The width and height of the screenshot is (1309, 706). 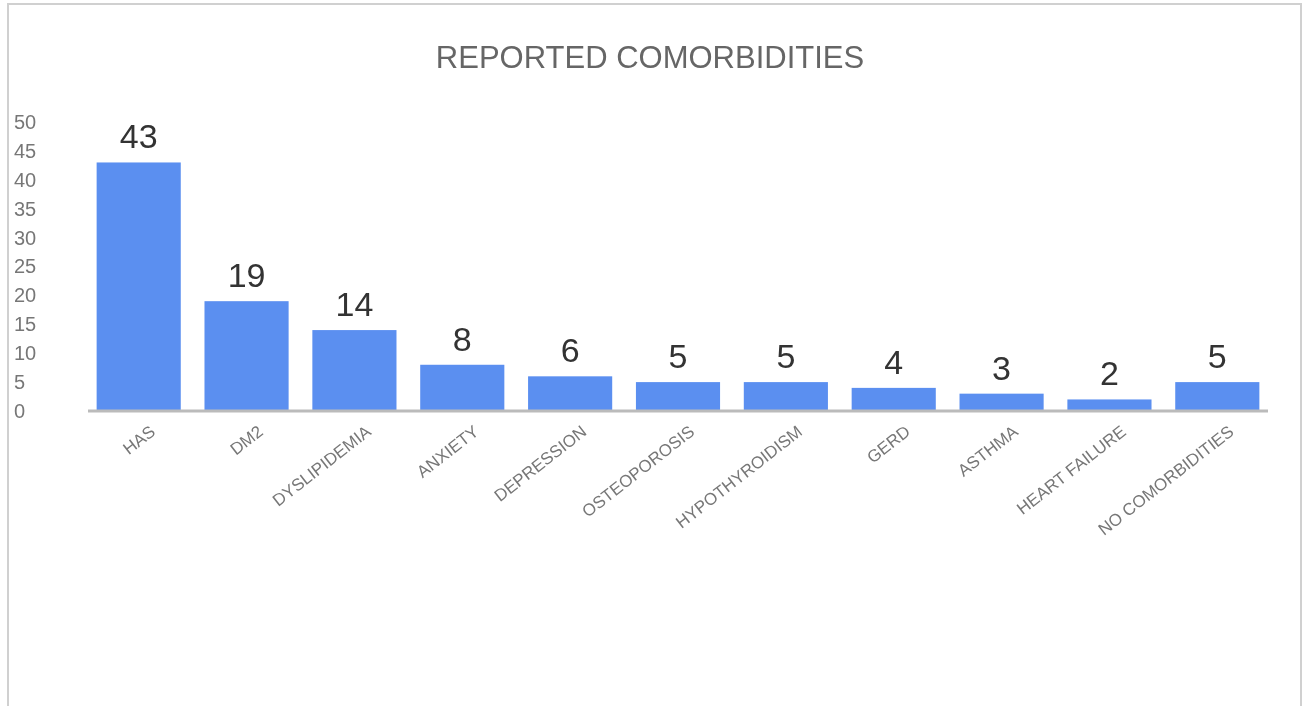 I want to click on data-label: 8, so click(x=462, y=338).